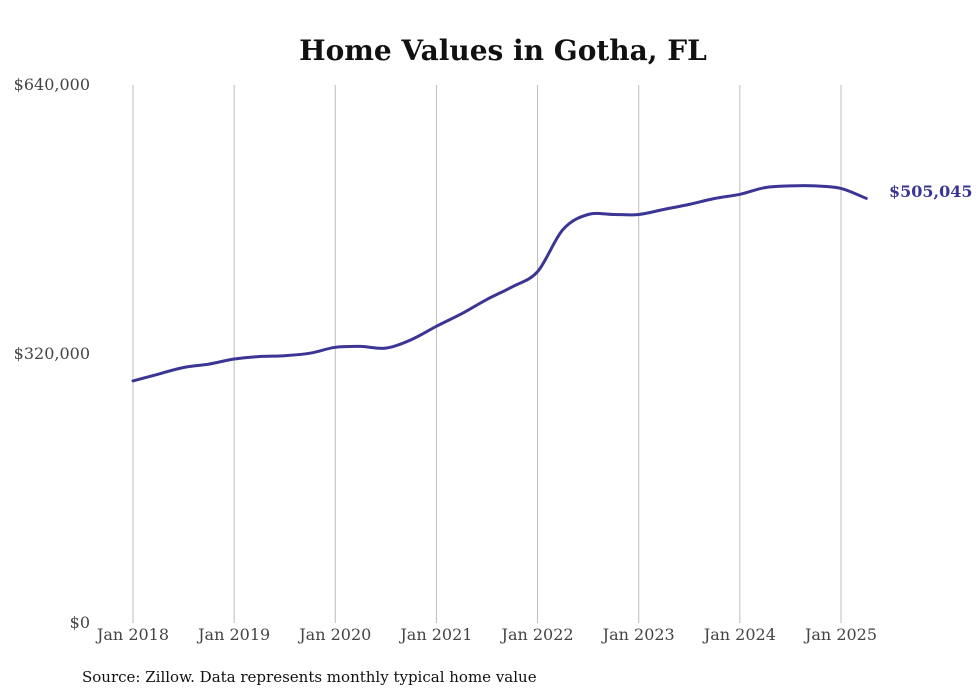 This screenshot has height=699, width=980. I want to click on end-value-label: $505,045, so click(931, 191).